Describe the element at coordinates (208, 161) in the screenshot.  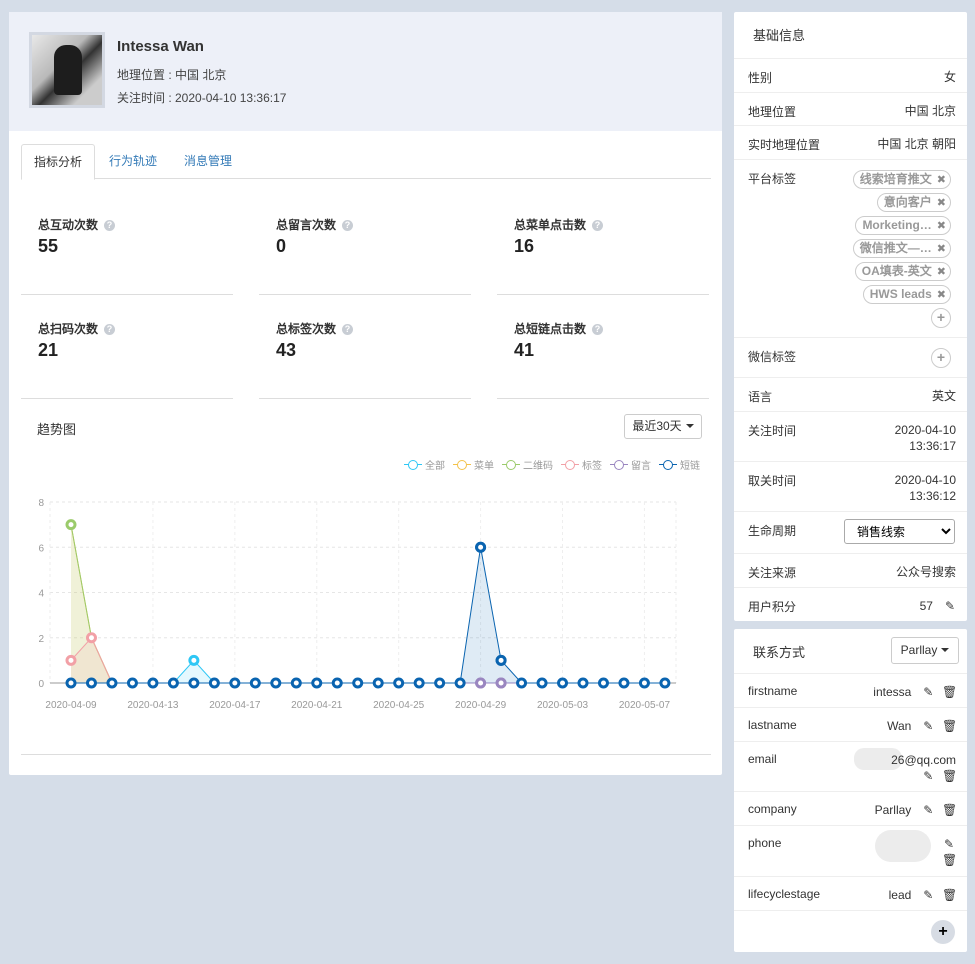
I see `tab-messages: 消息管理` at that location.